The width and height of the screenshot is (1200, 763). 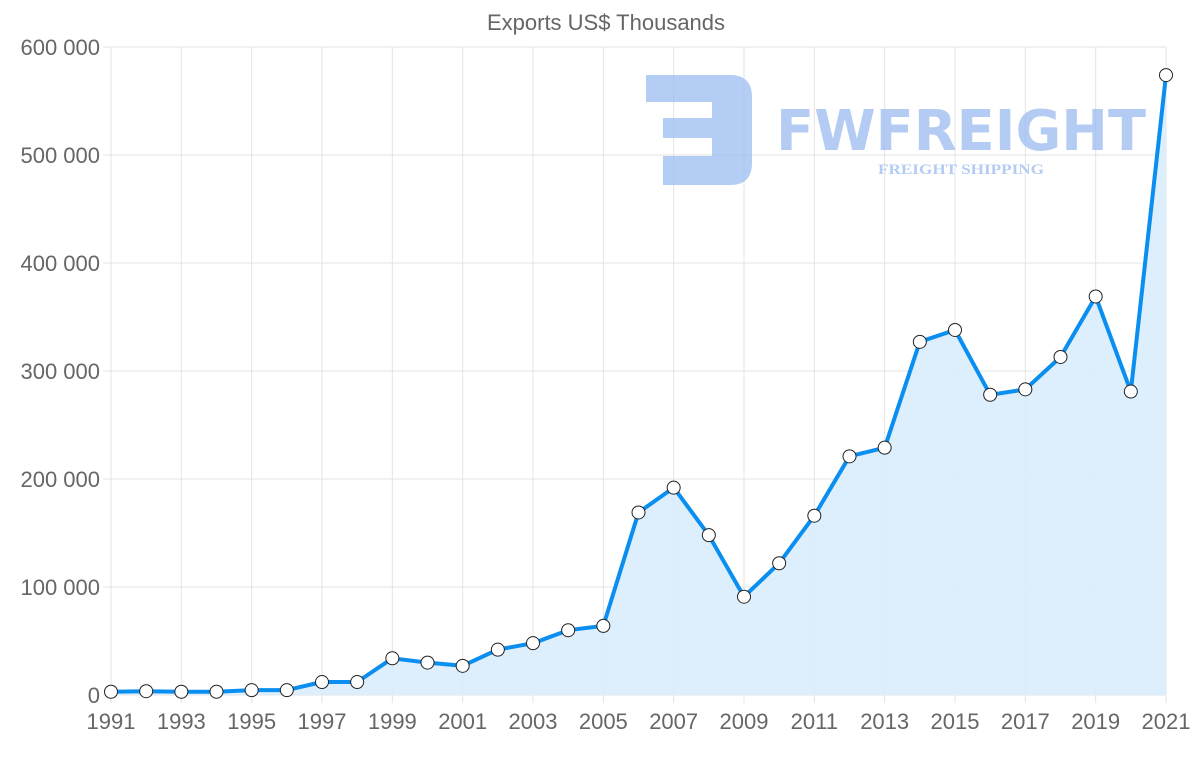 What do you see at coordinates (251, 721) in the screenshot?
I see `x-tick-label: 1995` at bounding box center [251, 721].